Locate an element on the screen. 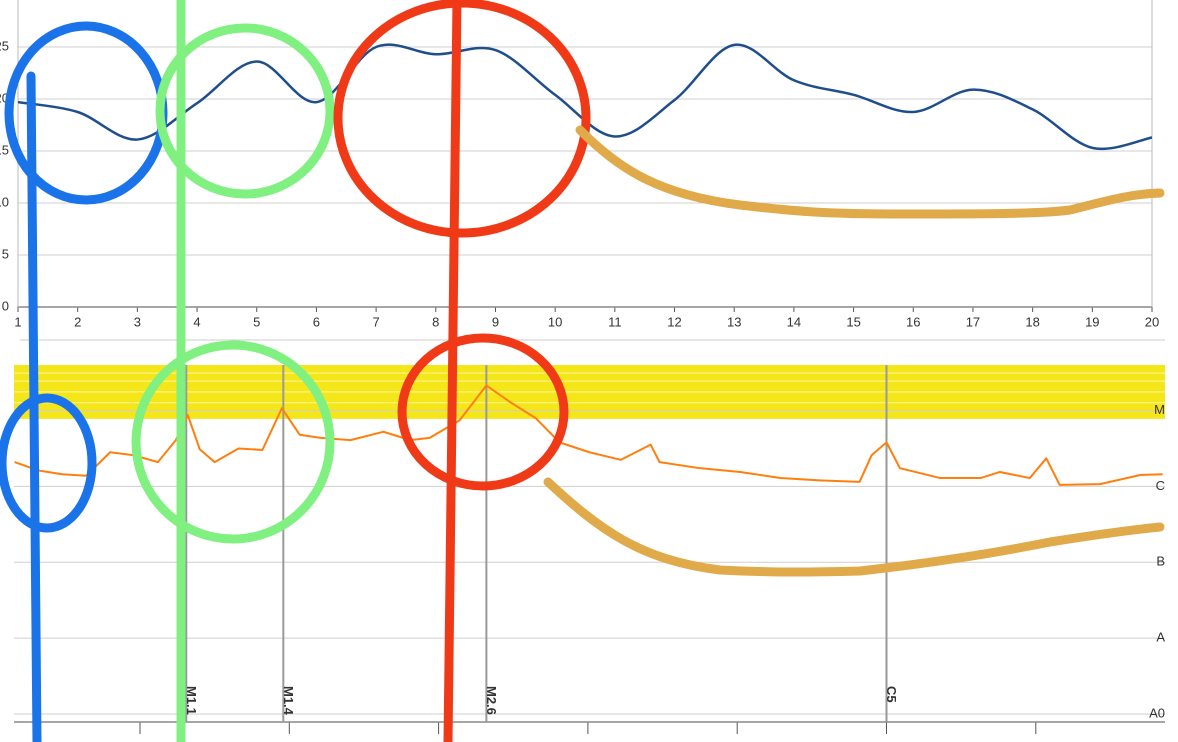 The height and width of the screenshot is (742, 1178). x-tick-label: 19 is located at coordinates (1092, 321).